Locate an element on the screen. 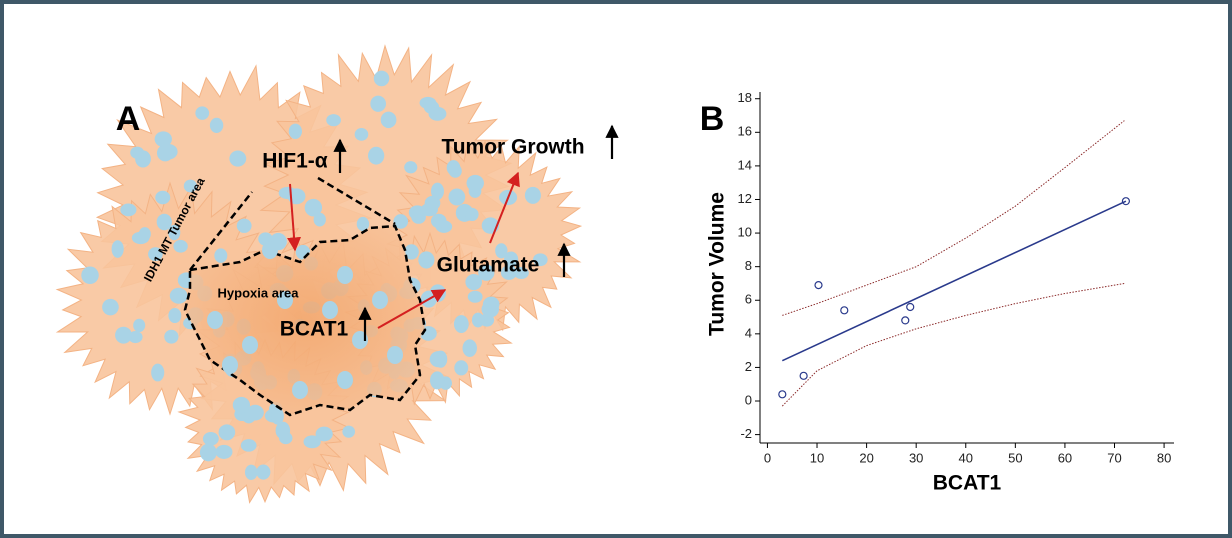  y-tick-label: 8 is located at coordinates (748, 265).